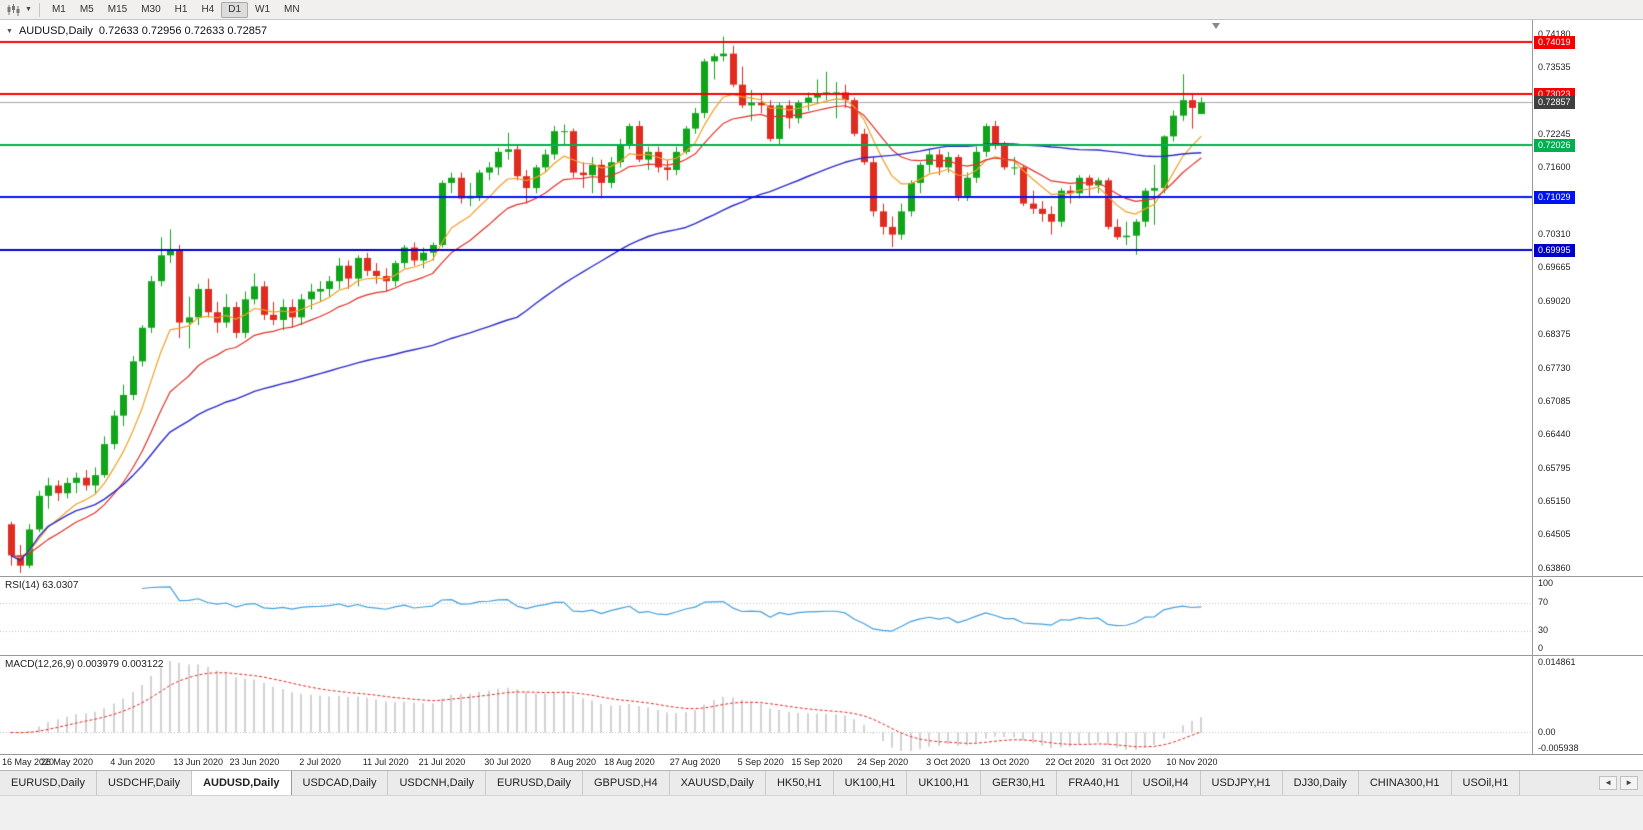  What do you see at coordinates (320, 762) in the screenshot?
I see `date-axis-label: 2 Jul 2020` at bounding box center [320, 762].